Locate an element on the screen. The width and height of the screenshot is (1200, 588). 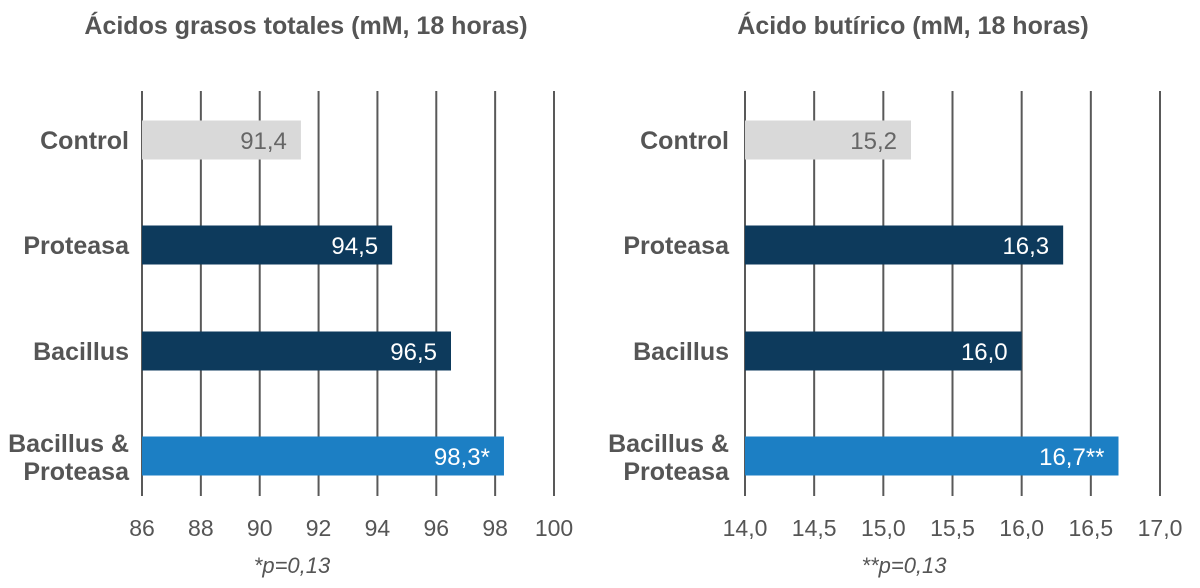
x-tick-label: 16,5 is located at coordinates (1090, 528).